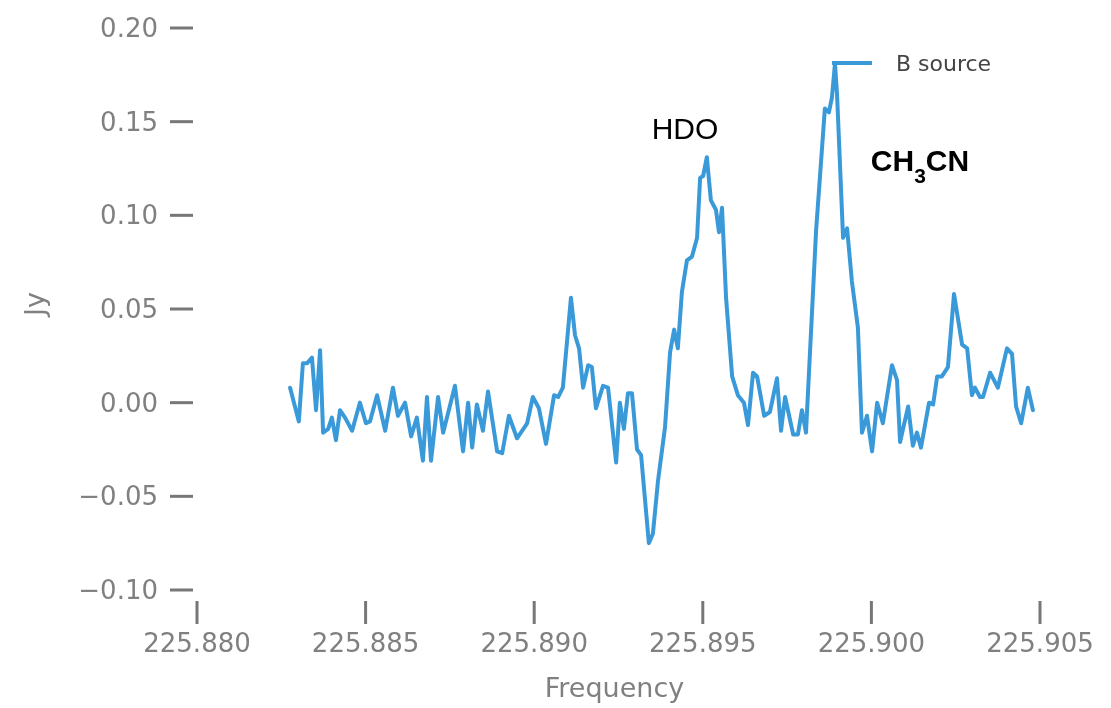 The image size is (1111, 708). Describe the element at coordinates (129, 402) in the screenshot. I see `y-tick-label: 0.00` at that location.